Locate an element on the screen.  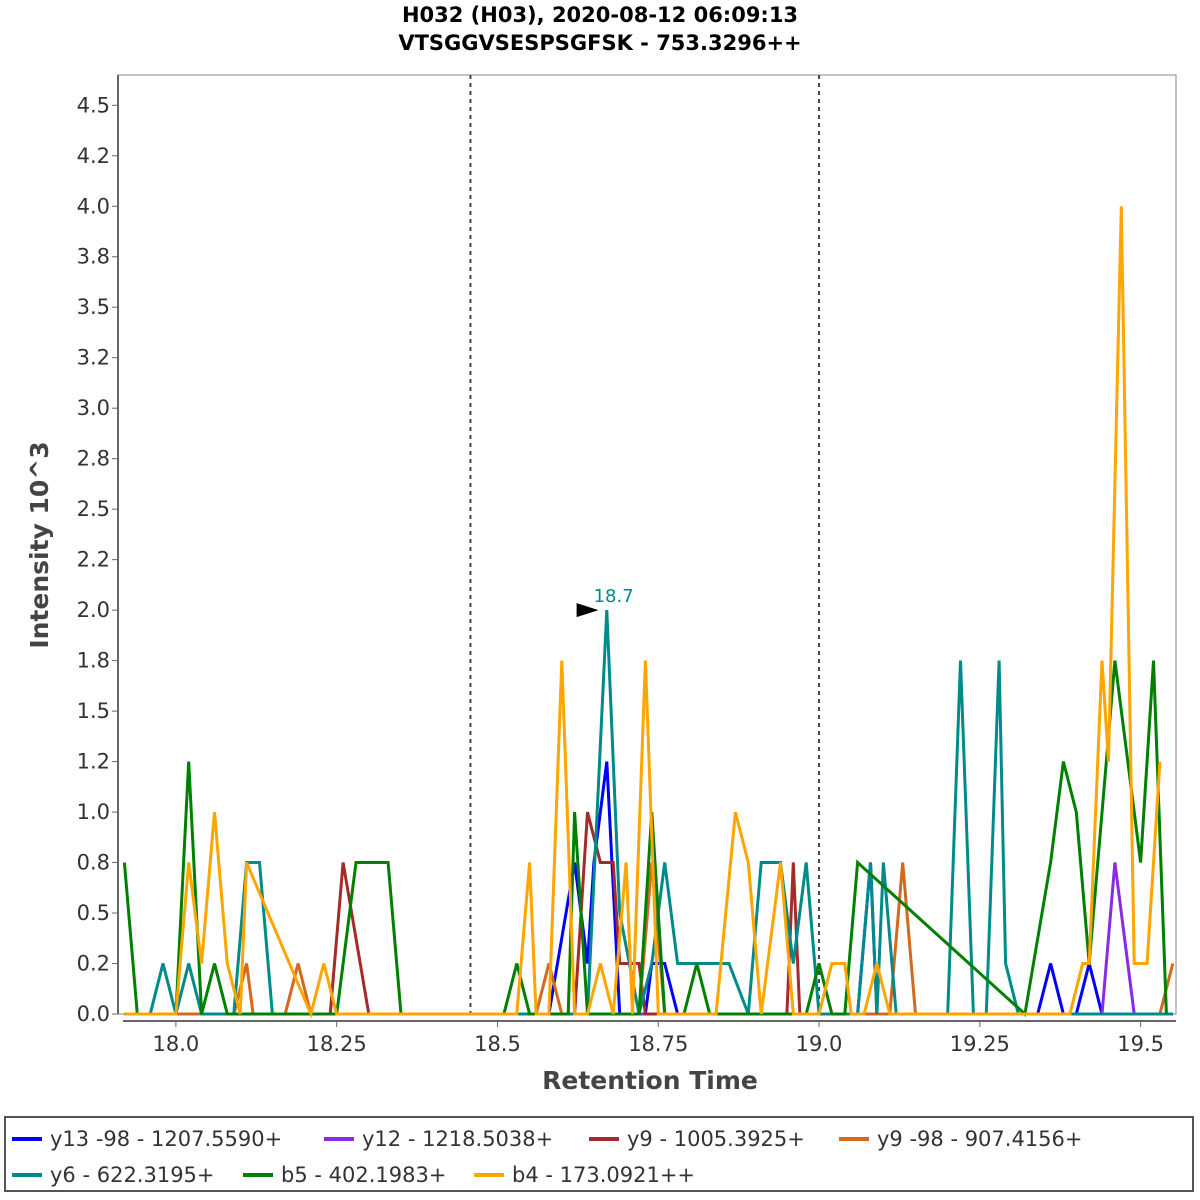
y-tick-label: 3.8 is located at coordinates (93, 257).